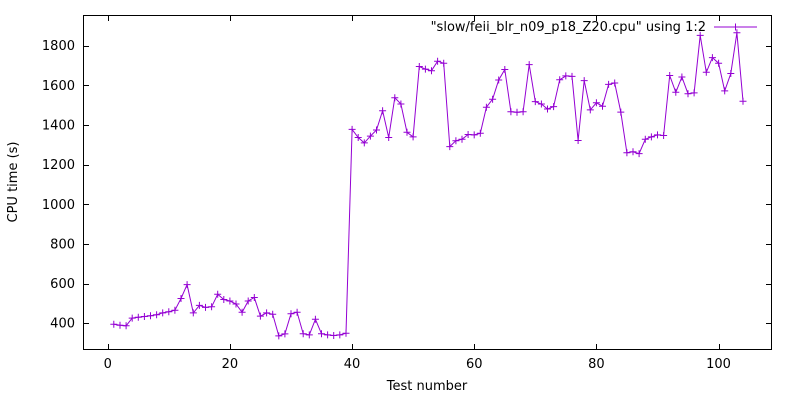  Describe the element at coordinates (230, 364) in the screenshot. I see `x-tick-label: 20` at that location.